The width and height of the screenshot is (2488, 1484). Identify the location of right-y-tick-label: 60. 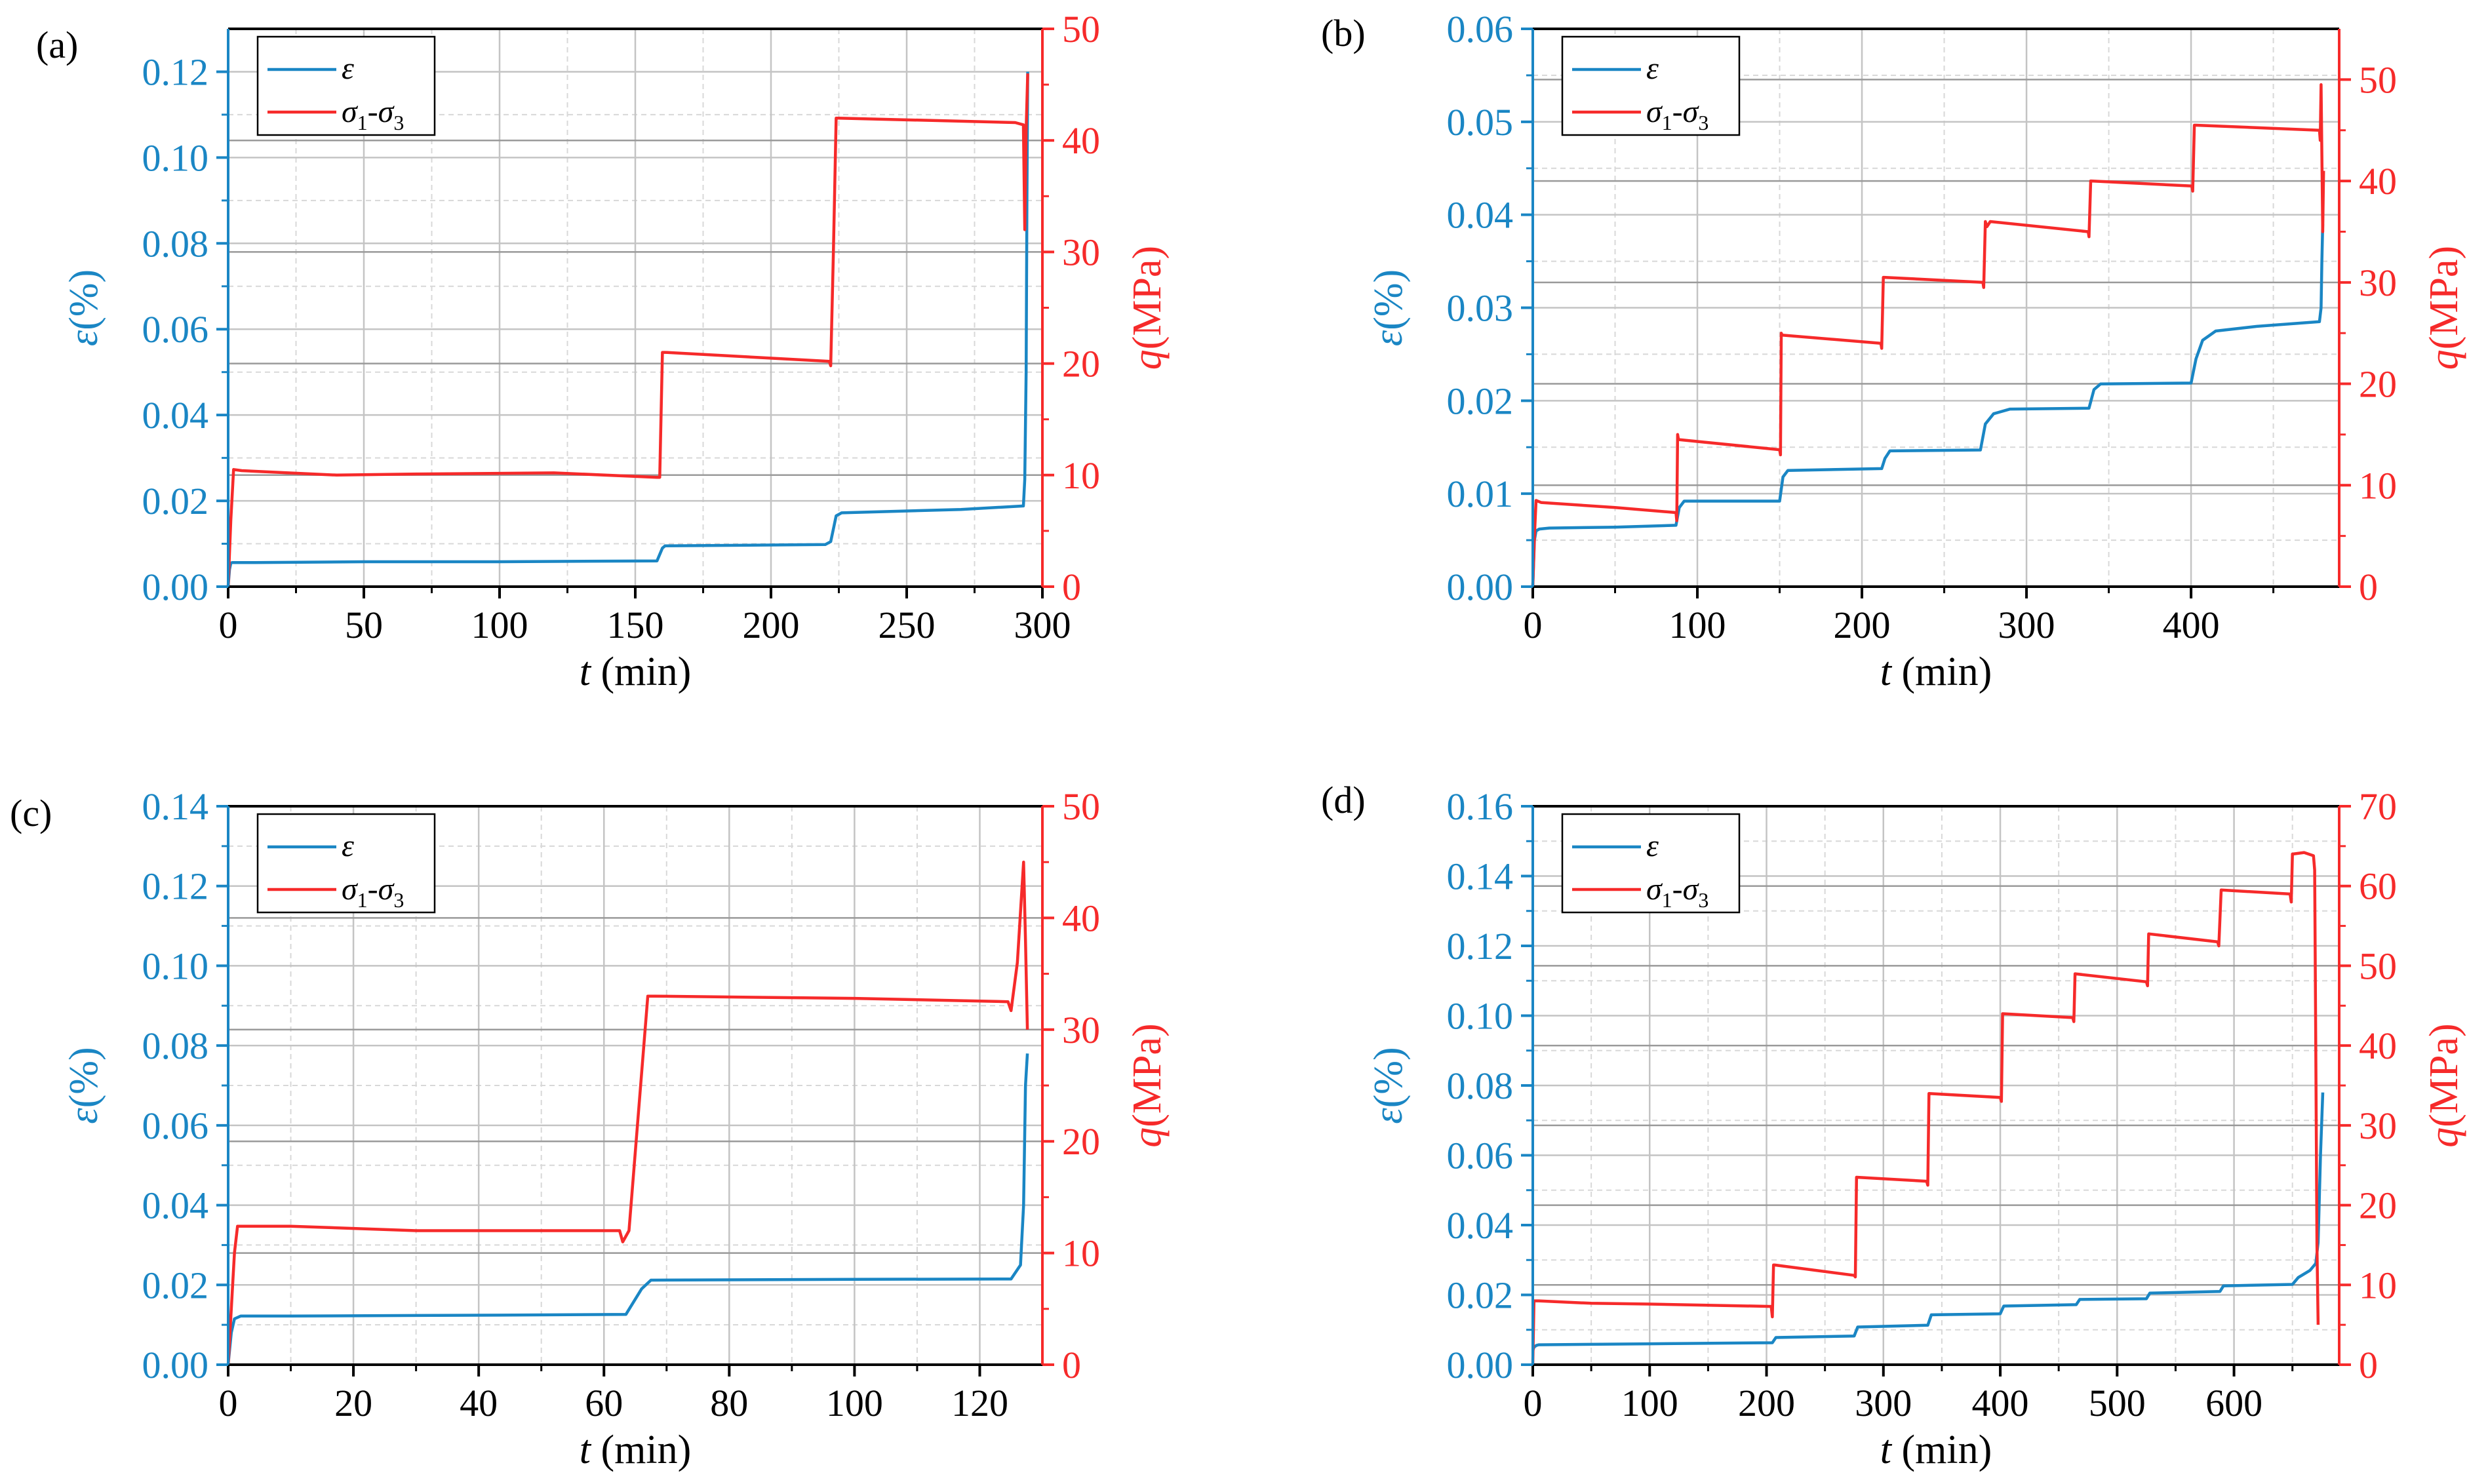
(2378, 886).